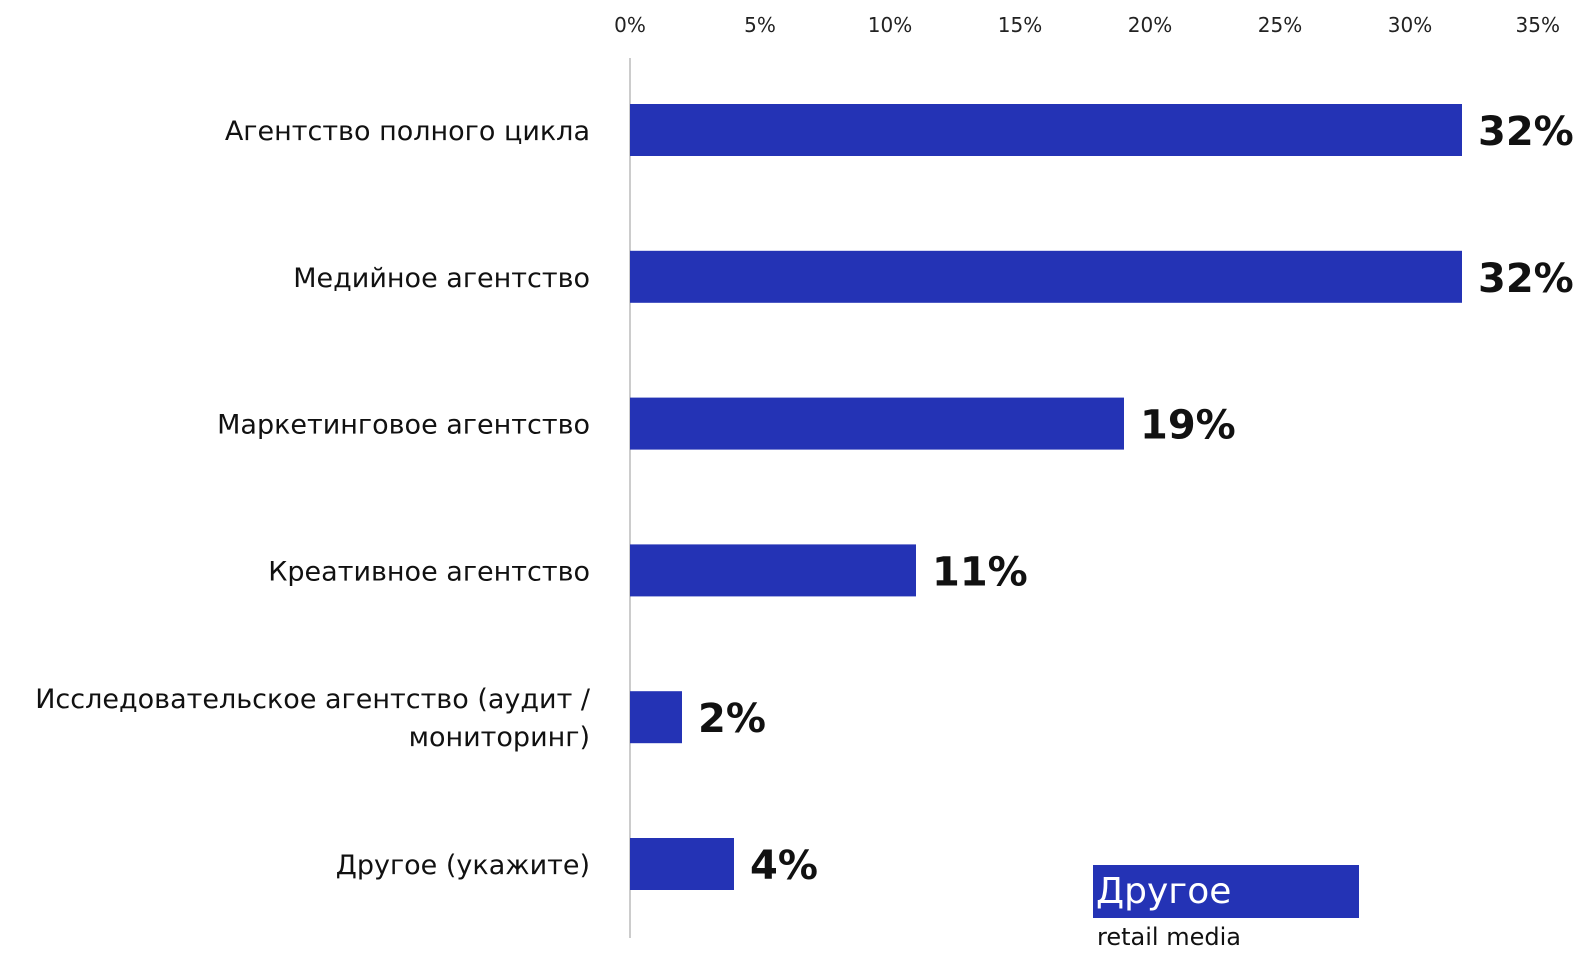 This screenshot has width=1595, height=966. What do you see at coordinates (429, 571) in the screenshot?
I see `category-label: Креативное агентство` at bounding box center [429, 571].